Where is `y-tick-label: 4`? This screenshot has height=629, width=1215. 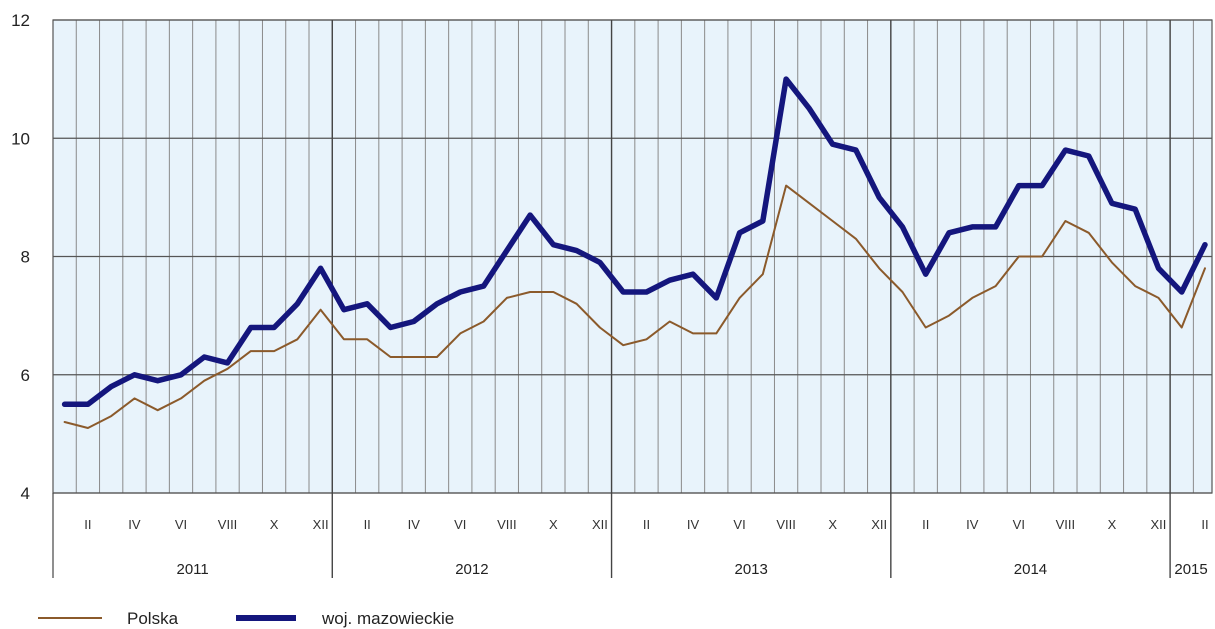
y-tick-label: 4 is located at coordinates (25, 493).